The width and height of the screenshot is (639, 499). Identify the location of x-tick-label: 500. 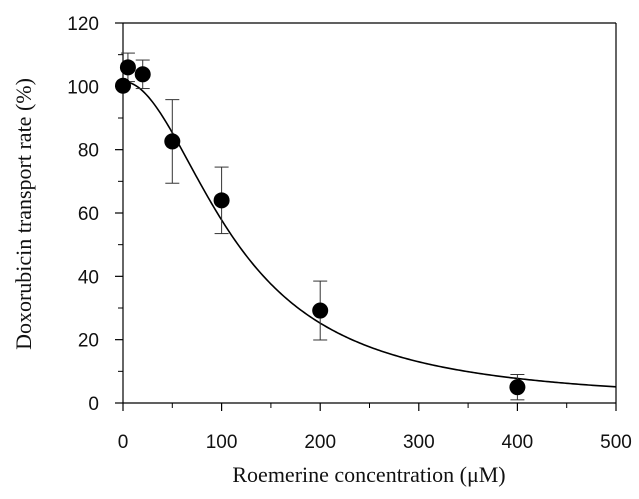
(616, 442).